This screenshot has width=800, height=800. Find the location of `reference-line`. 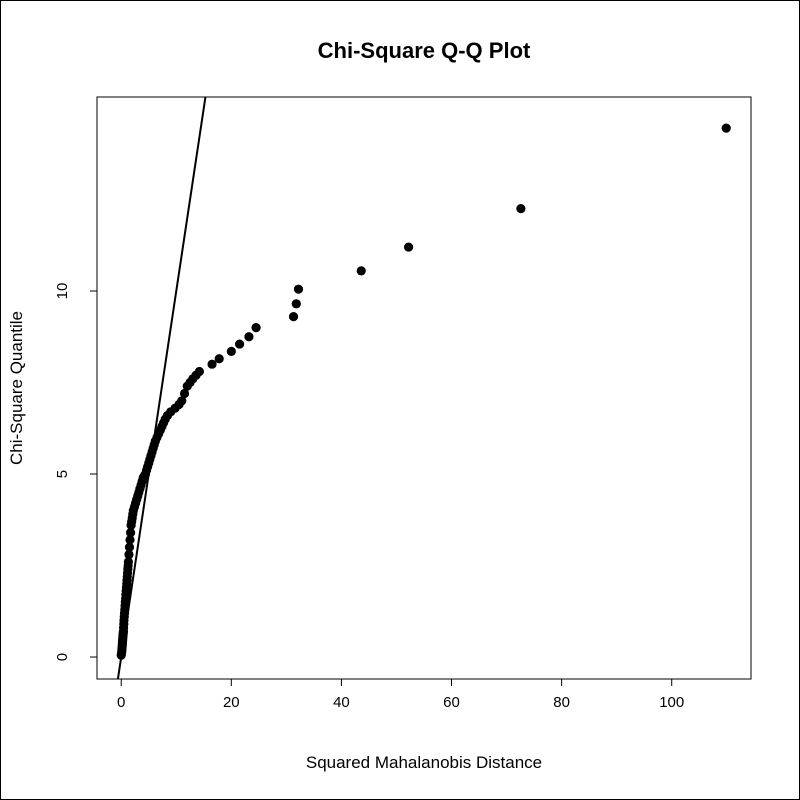

reference-line is located at coordinates (161, 388).